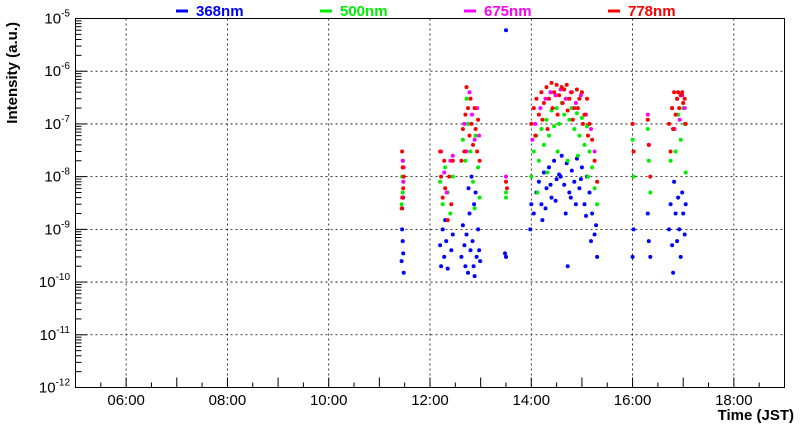 This screenshot has width=800, height=427. Describe the element at coordinates (532, 400) in the screenshot. I see `x-tick-label: 14:00` at that location.